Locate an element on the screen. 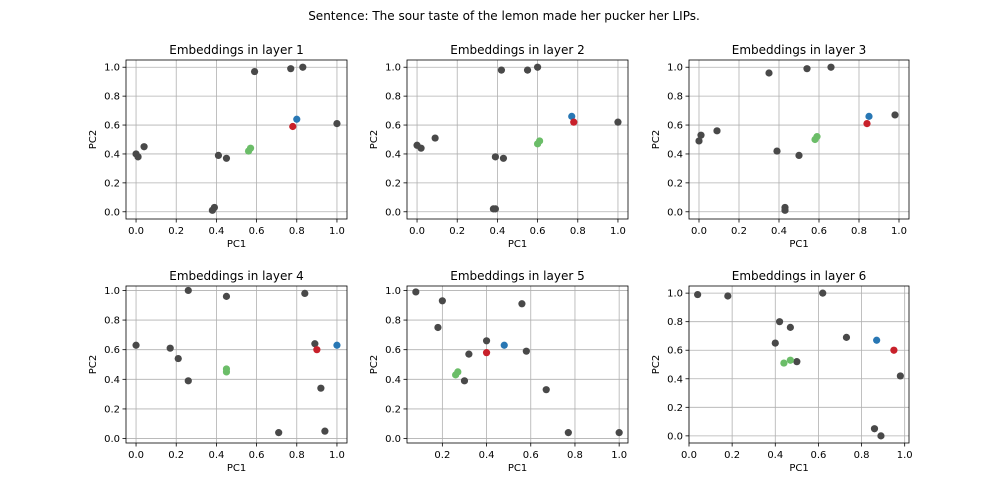 Image resolution: width=1008 pixels, height=504 pixels. x-axis-label: PC1 is located at coordinates (517, 468).